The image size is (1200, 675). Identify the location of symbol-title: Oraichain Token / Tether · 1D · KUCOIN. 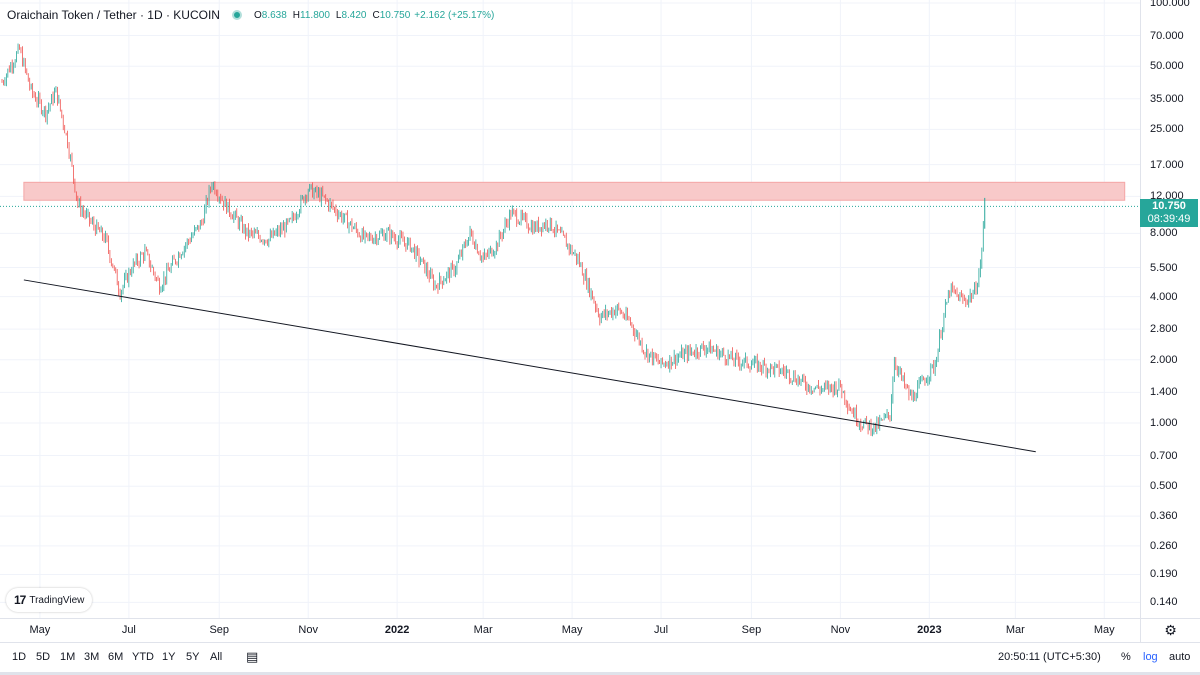
(113, 15).